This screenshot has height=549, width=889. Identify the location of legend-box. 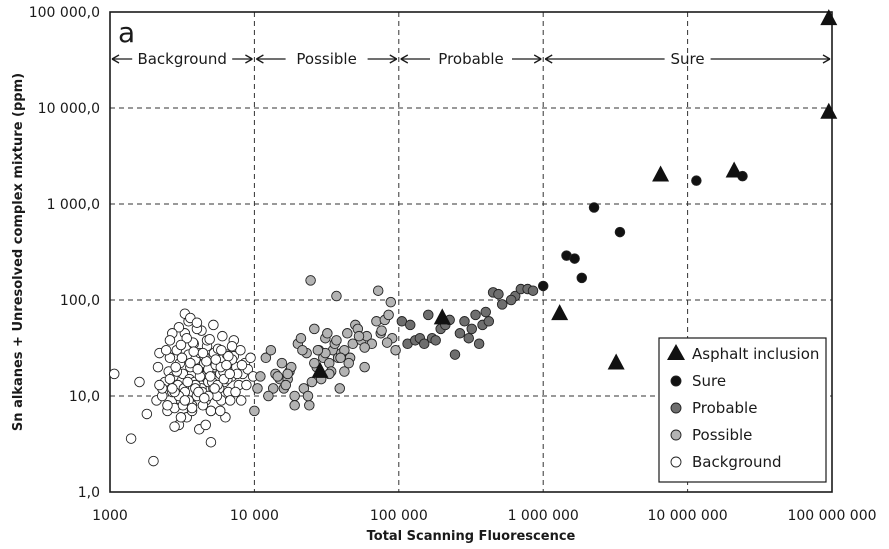
(742, 410).